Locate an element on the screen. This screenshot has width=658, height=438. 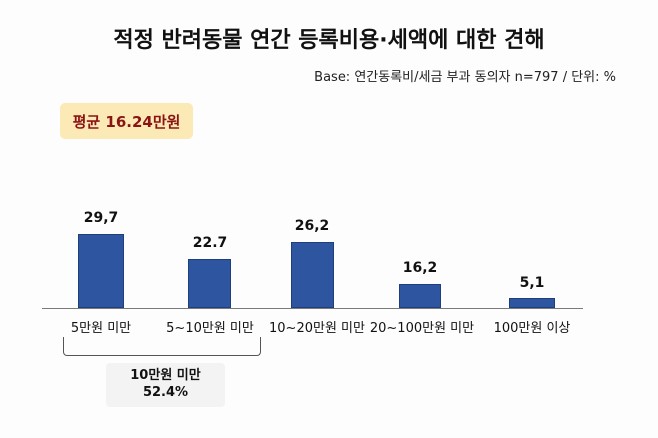
average-label: 평균 16.24만원 is located at coordinates (126, 121).